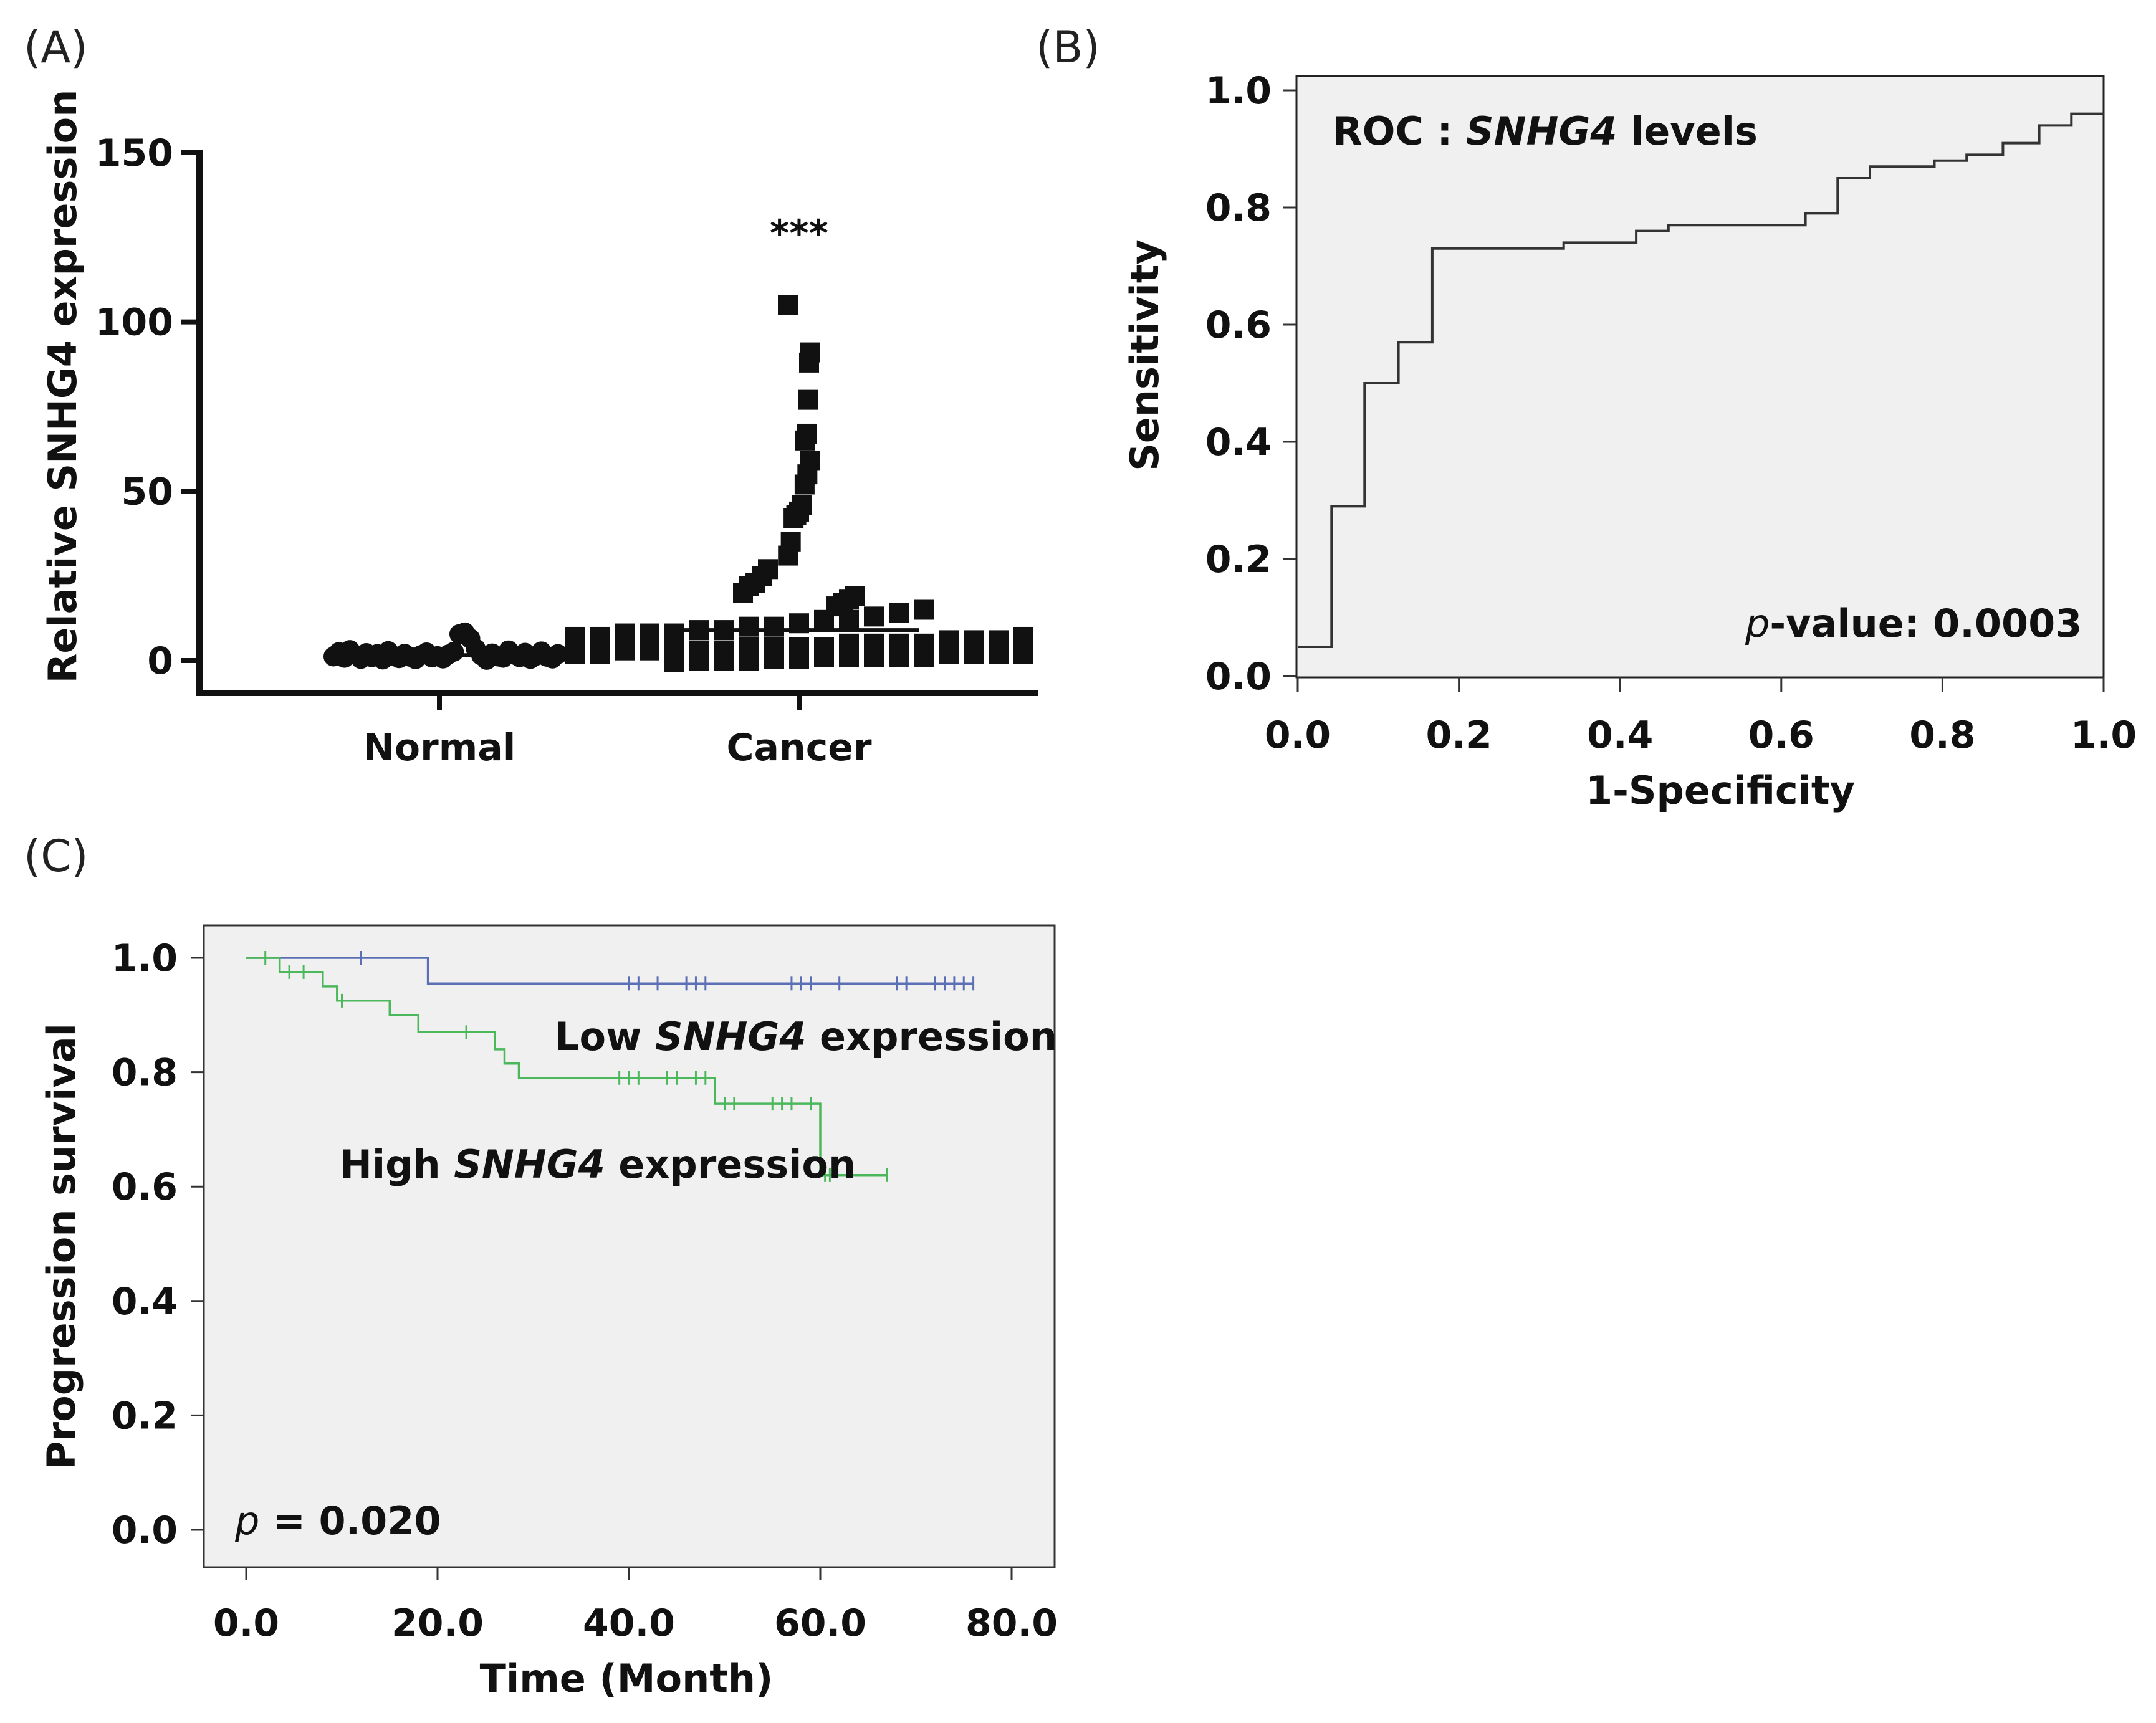 The image size is (2156, 1723). What do you see at coordinates (1239, 91) in the screenshot?
I see `panel-b-y-tick-label: 1.0` at bounding box center [1239, 91].